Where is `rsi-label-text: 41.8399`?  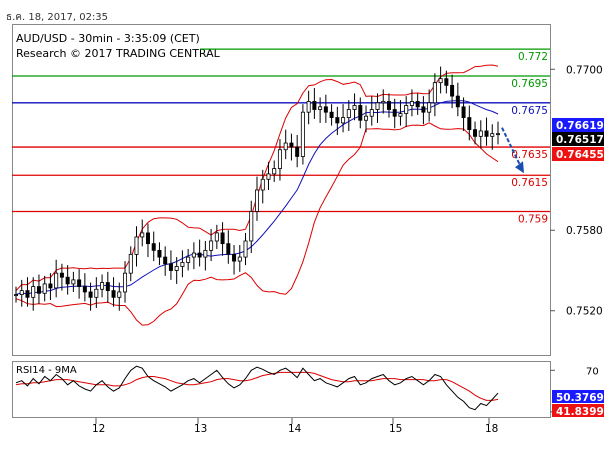
rsi-label-text: 41.8399 is located at coordinates (580, 412).